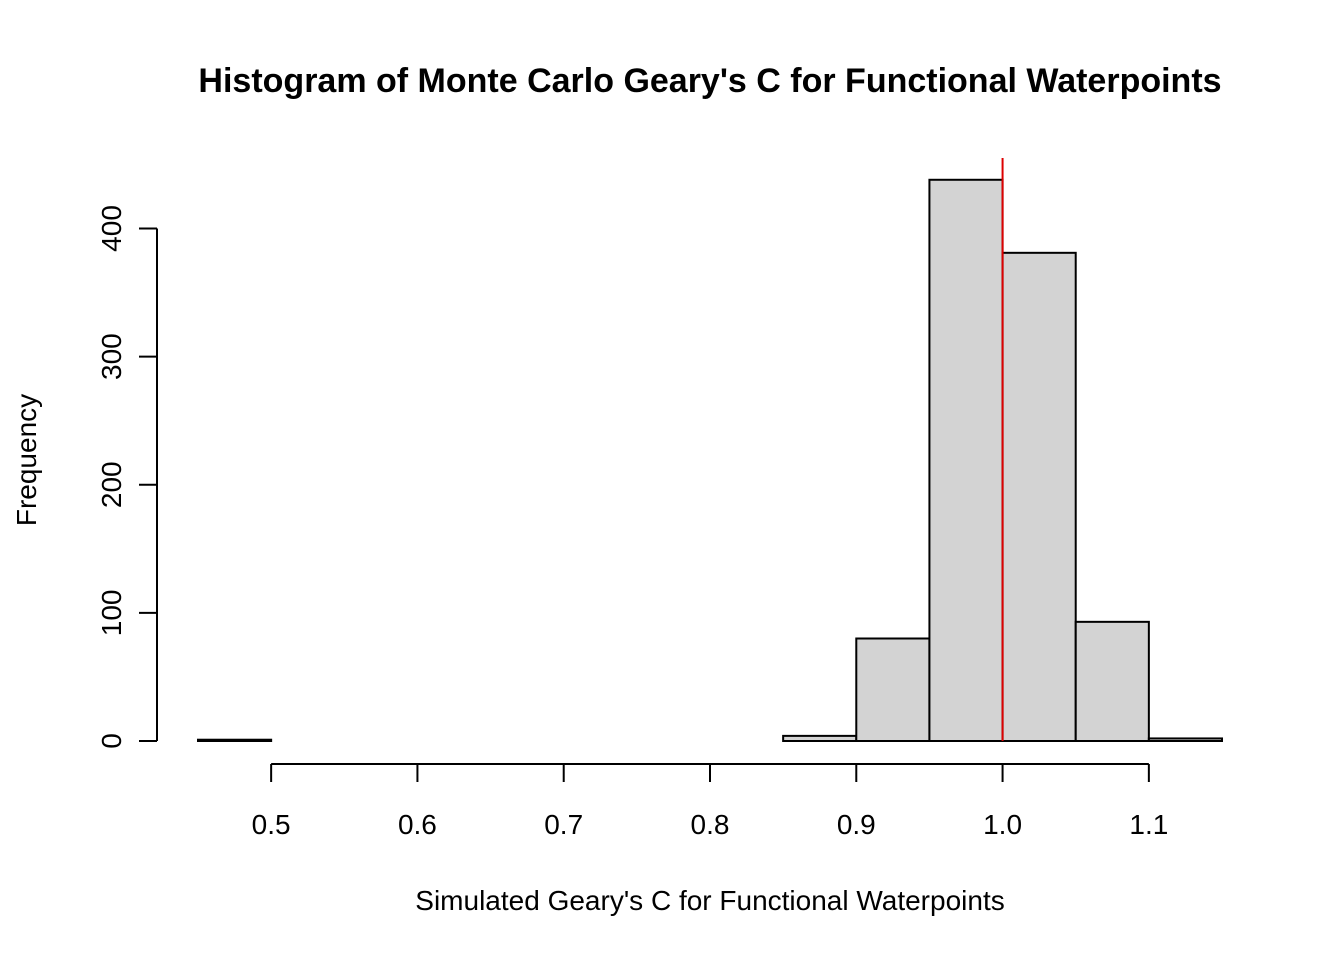 Image resolution: width=1344 pixels, height=960 pixels. What do you see at coordinates (856, 824) in the screenshot?
I see `x-tick-label-4: 0.9` at bounding box center [856, 824].